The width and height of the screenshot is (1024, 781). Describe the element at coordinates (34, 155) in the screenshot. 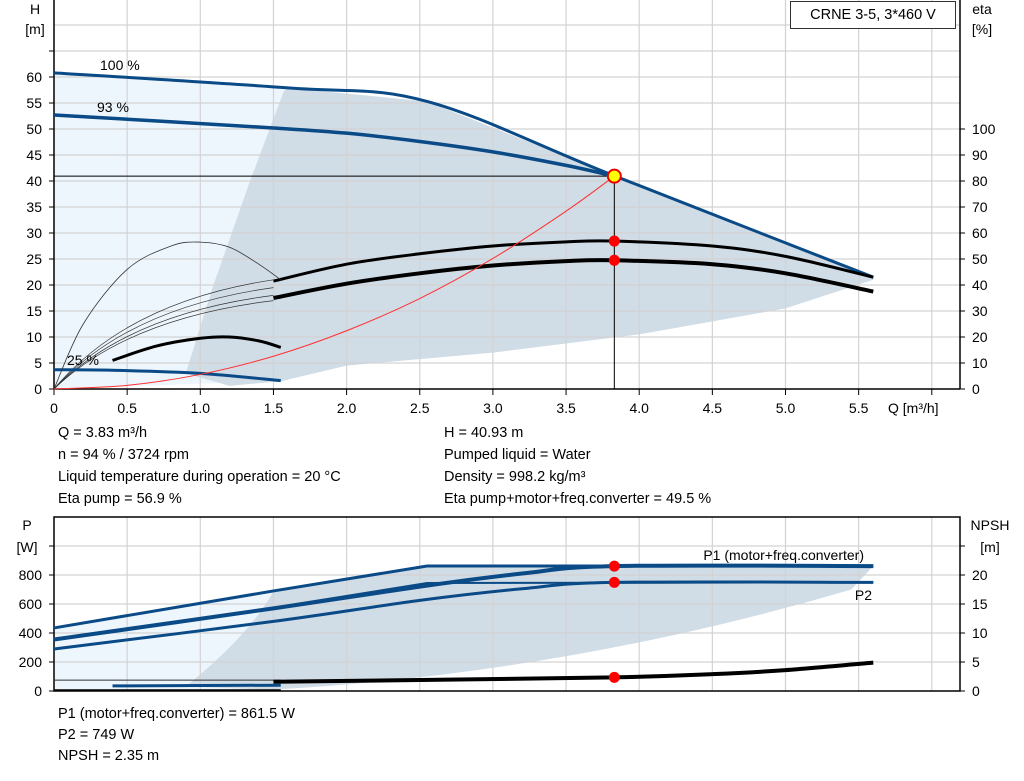

I see `y-tick-label: 45` at that location.